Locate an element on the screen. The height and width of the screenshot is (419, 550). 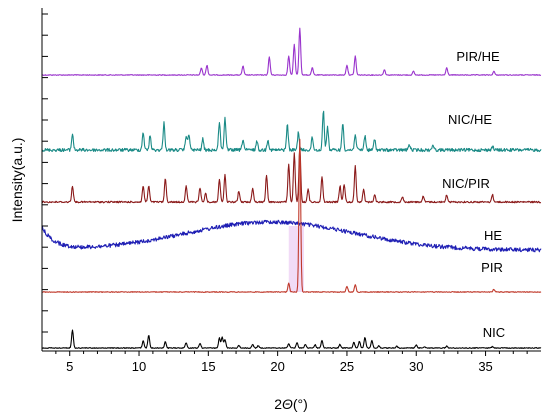
series-label-nic-he: NIC/HE is located at coordinates (470, 119).